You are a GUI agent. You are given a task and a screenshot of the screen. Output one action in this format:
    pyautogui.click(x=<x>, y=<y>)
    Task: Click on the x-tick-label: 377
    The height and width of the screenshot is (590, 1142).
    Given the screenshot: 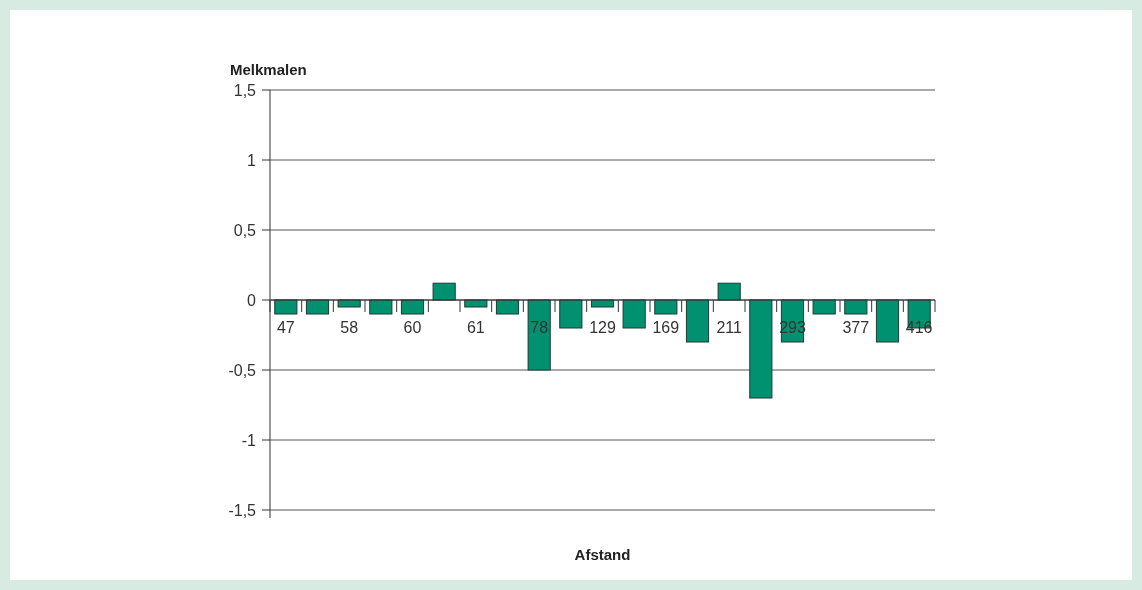 What is the action you would take?
    pyautogui.click(x=856, y=327)
    